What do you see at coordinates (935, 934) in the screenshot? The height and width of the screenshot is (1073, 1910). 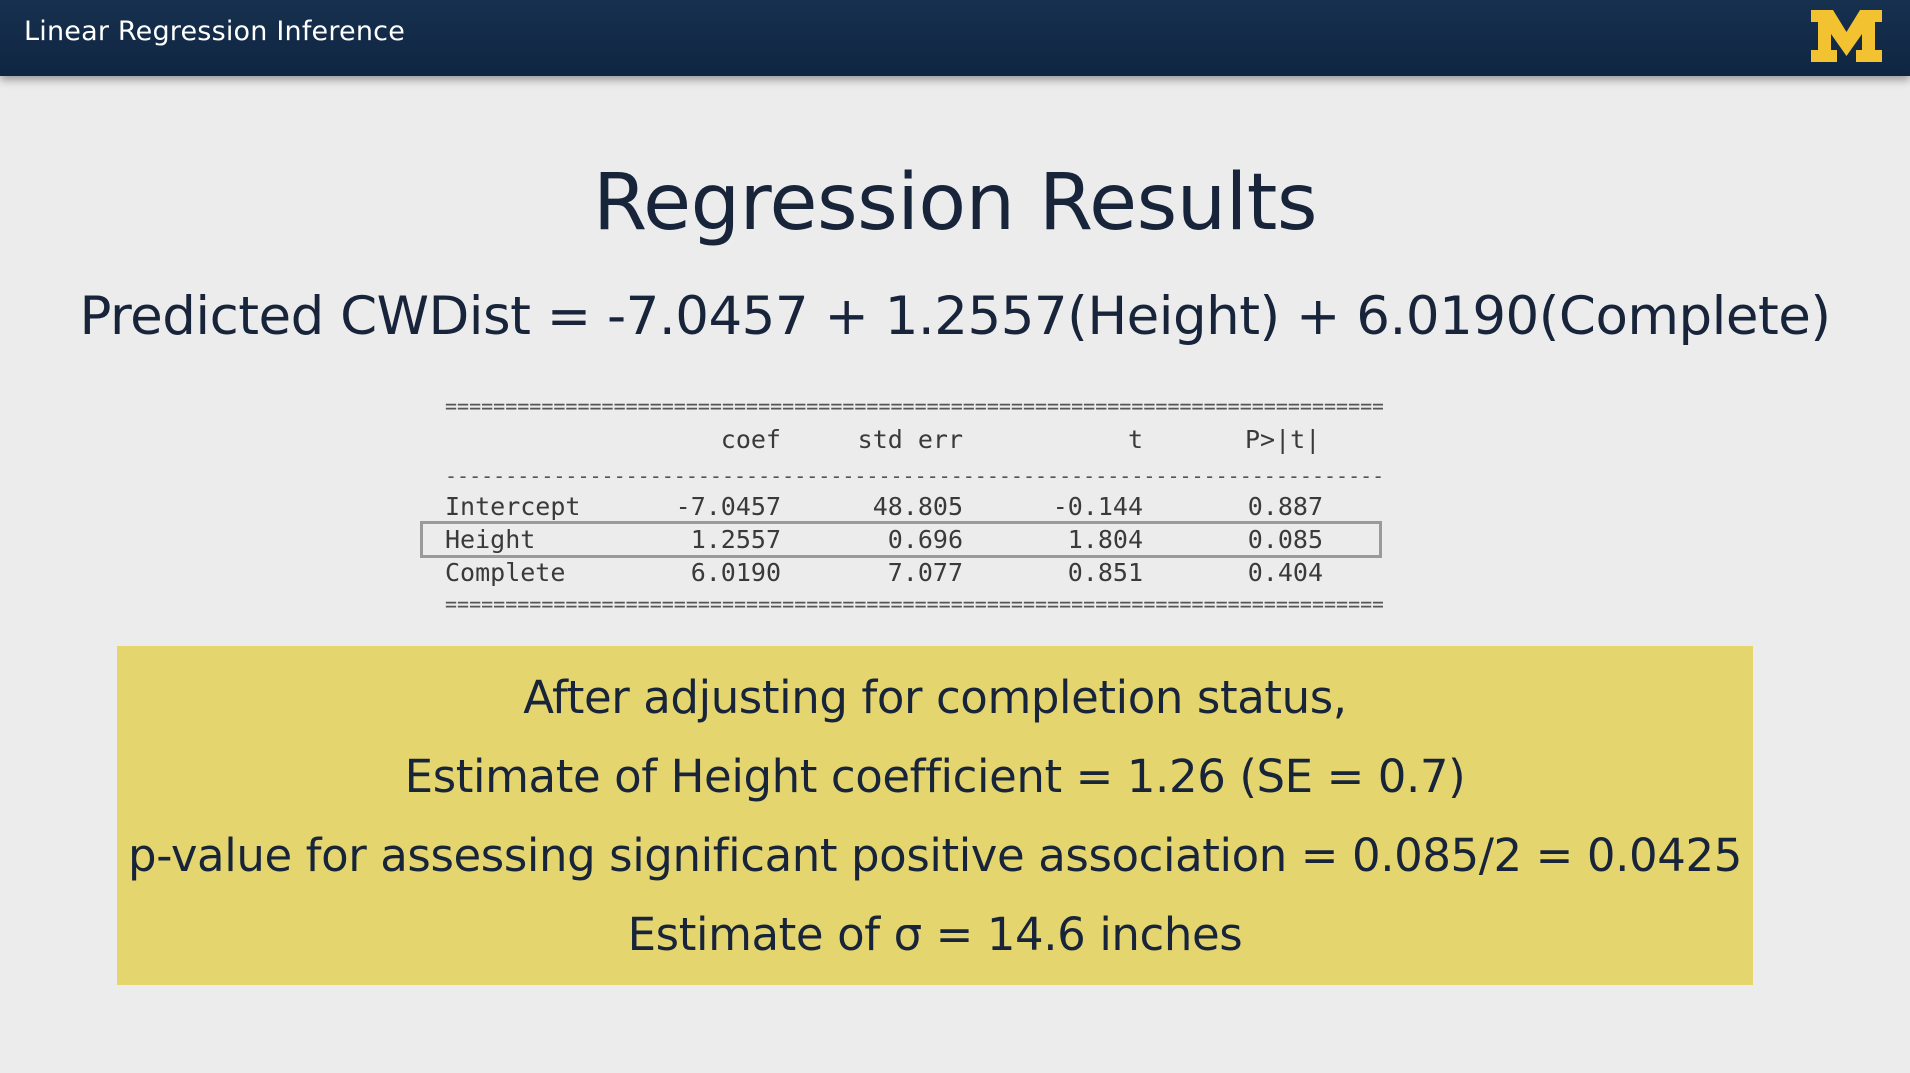 I see `summary-line-4: Estimate of σ = 14.6 inches` at bounding box center [935, 934].